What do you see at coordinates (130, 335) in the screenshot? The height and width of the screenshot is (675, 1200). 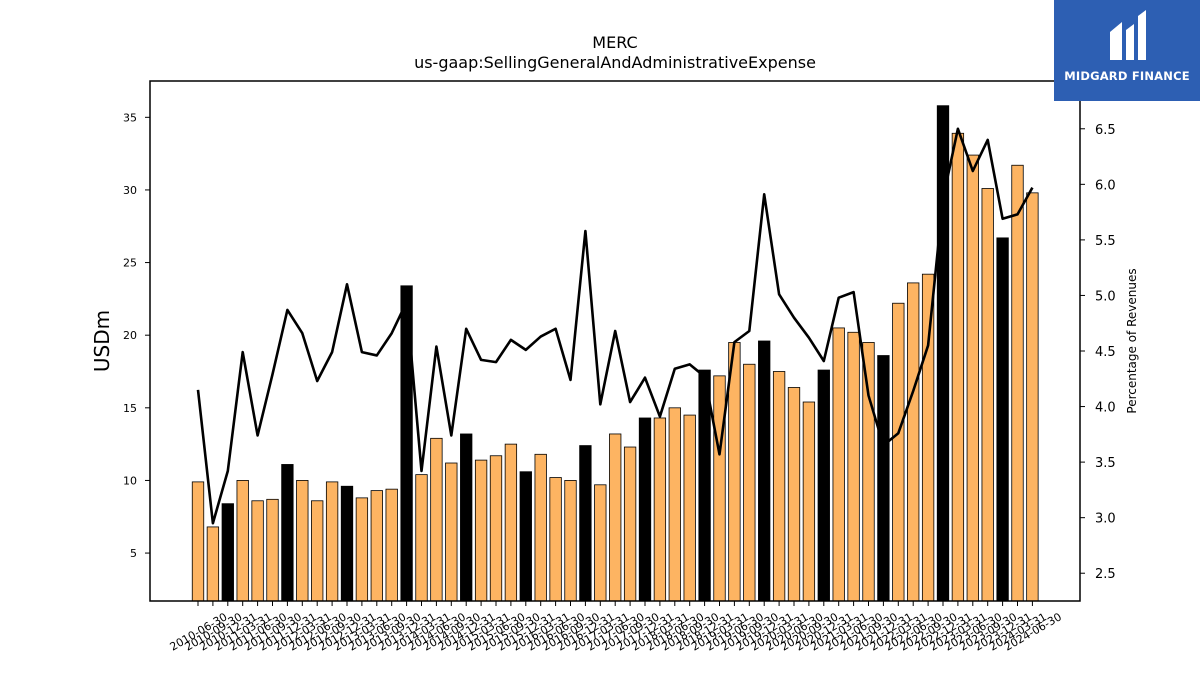 I see `y-tick-label: 20` at bounding box center [130, 335].